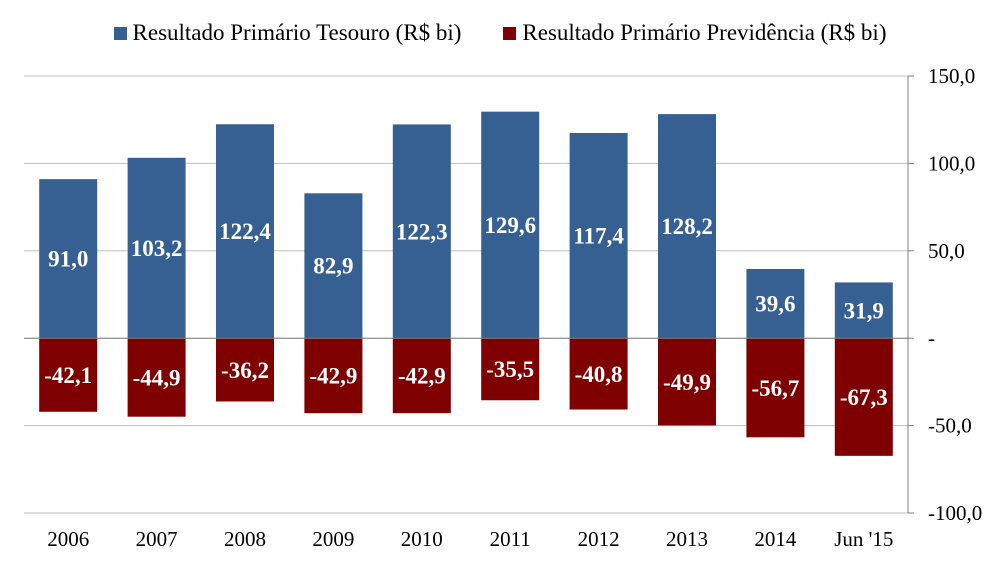  Describe the element at coordinates (704, 32) in the screenshot. I see `legend-label-previdencia: Resultado Primário Previdência (R$ bi)` at that location.